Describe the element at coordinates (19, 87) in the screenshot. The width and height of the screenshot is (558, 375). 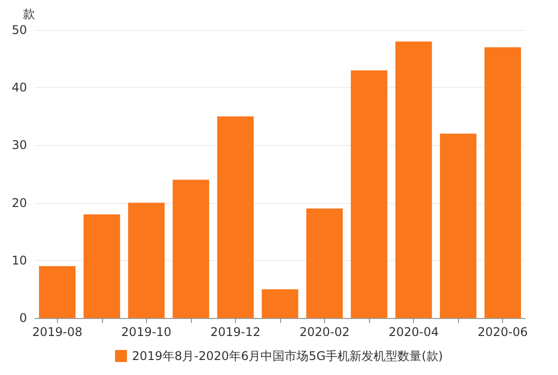
I see `y-tick-label: 40` at that location.